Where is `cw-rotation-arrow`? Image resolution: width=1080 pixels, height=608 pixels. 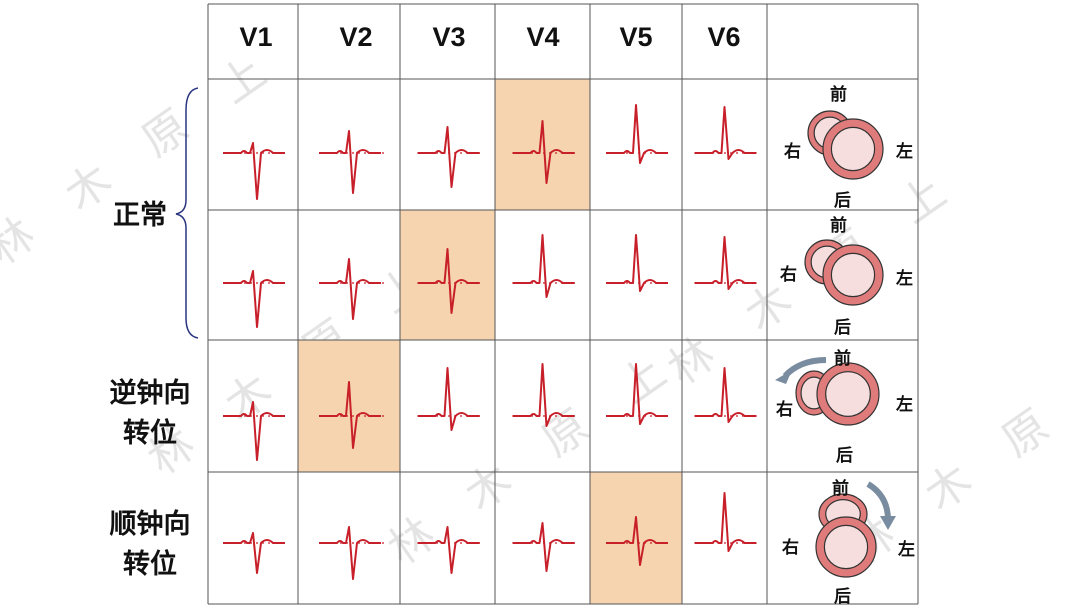
cw-rotation-arrow is located at coordinates (878, 501).